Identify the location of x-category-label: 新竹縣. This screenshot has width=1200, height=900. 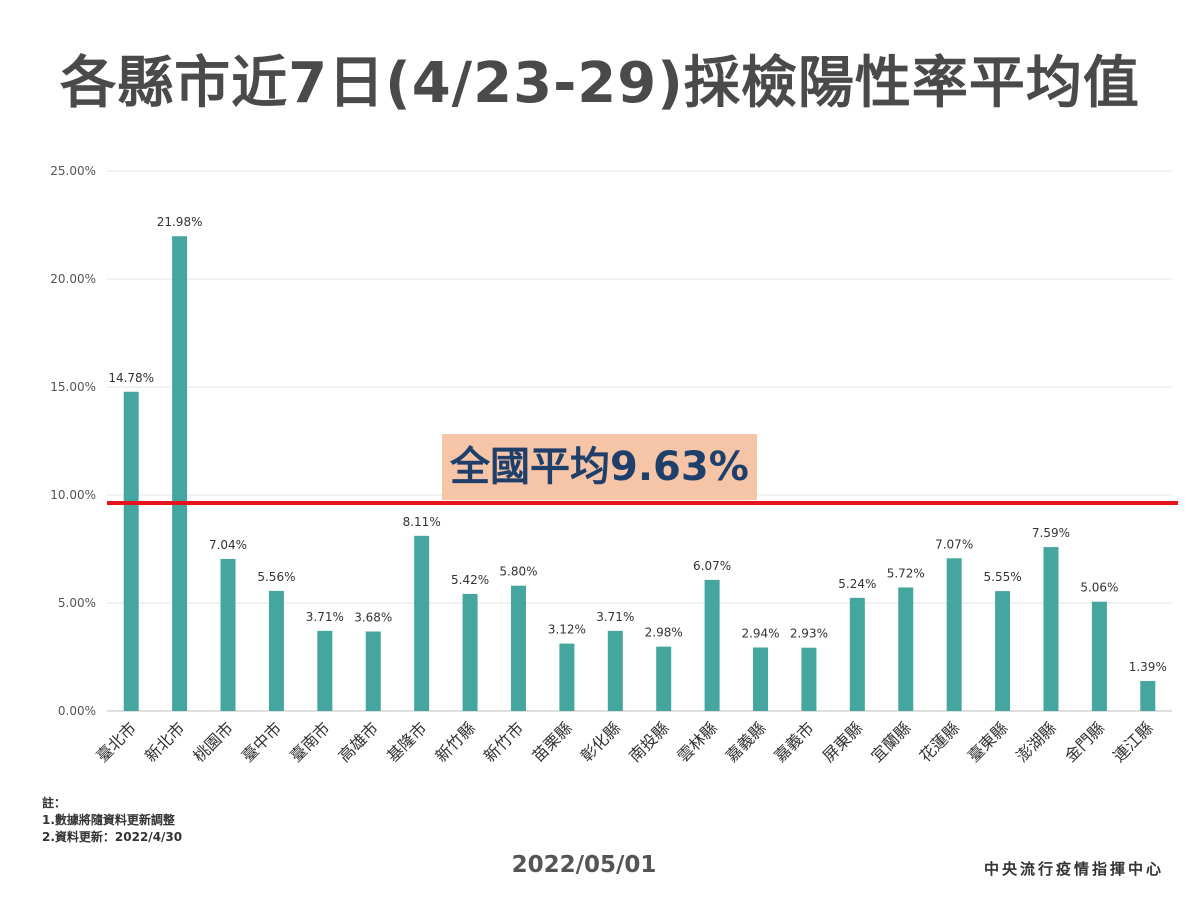
(455, 741).